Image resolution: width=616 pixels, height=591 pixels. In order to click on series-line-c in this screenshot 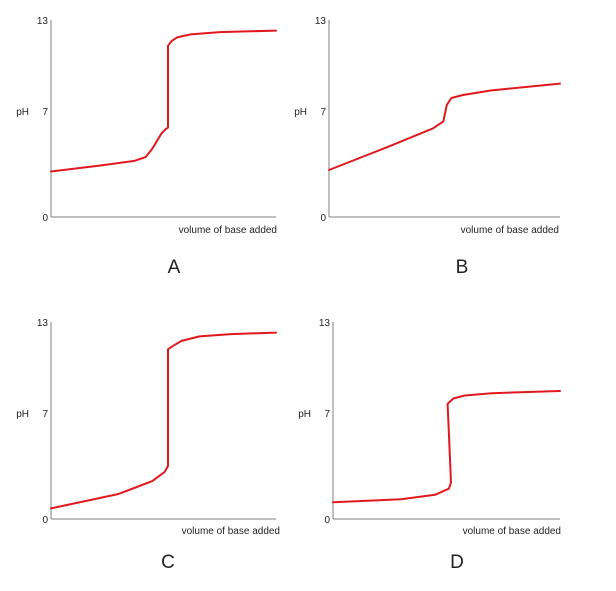, I will do `click(163, 420)`.